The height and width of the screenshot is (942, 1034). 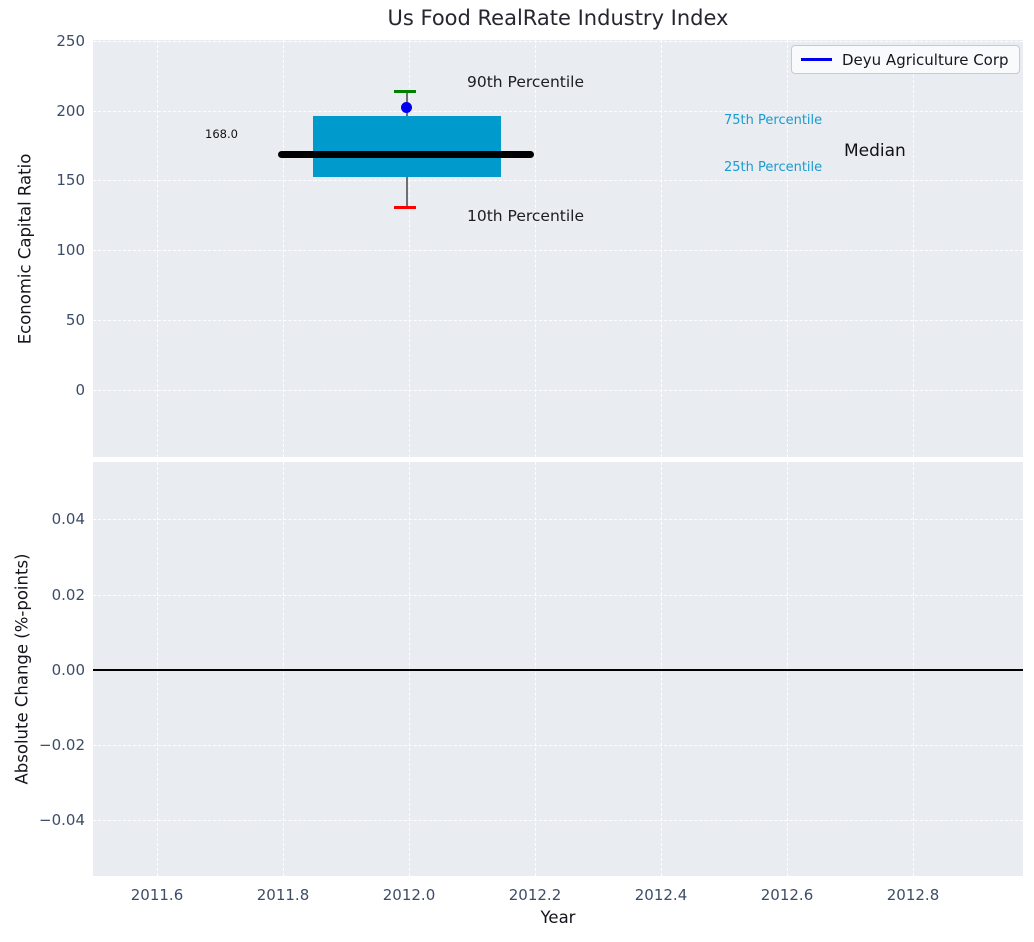 What do you see at coordinates (70, 180) in the screenshot?
I see `ytick-150: 150` at bounding box center [70, 180].